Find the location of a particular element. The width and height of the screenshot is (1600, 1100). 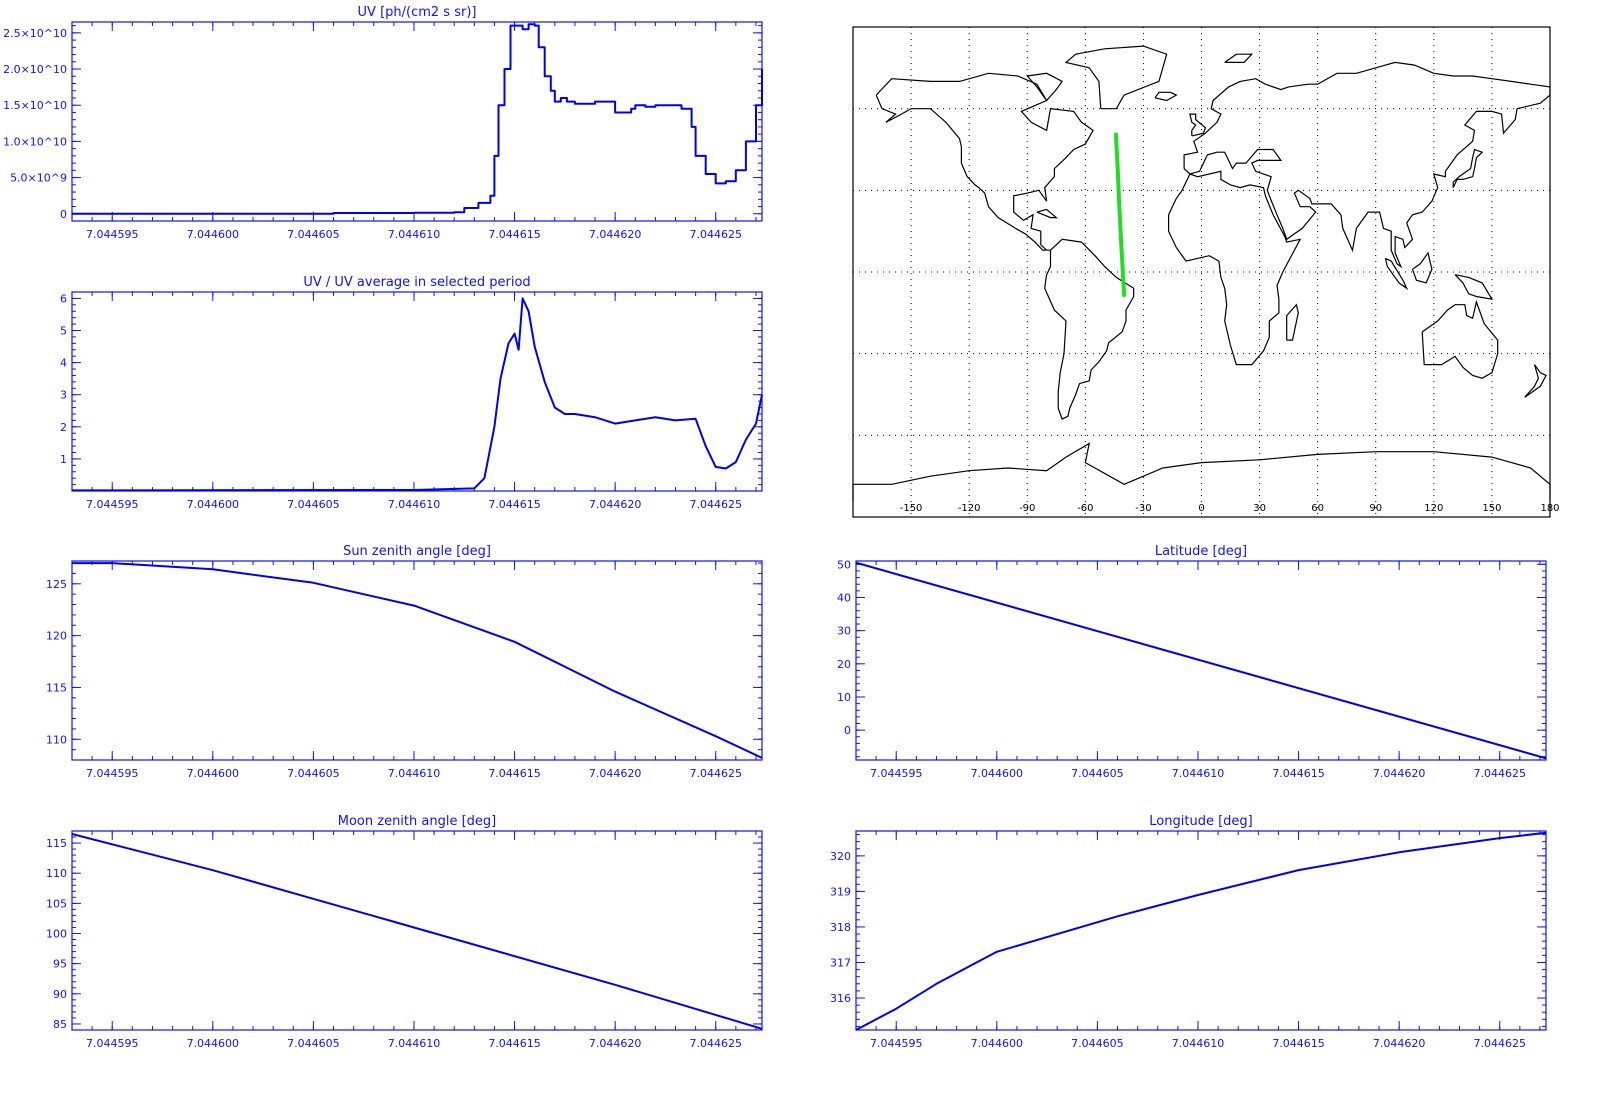

lon-y-tick-label: 318 is located at coordinates (840, 927).